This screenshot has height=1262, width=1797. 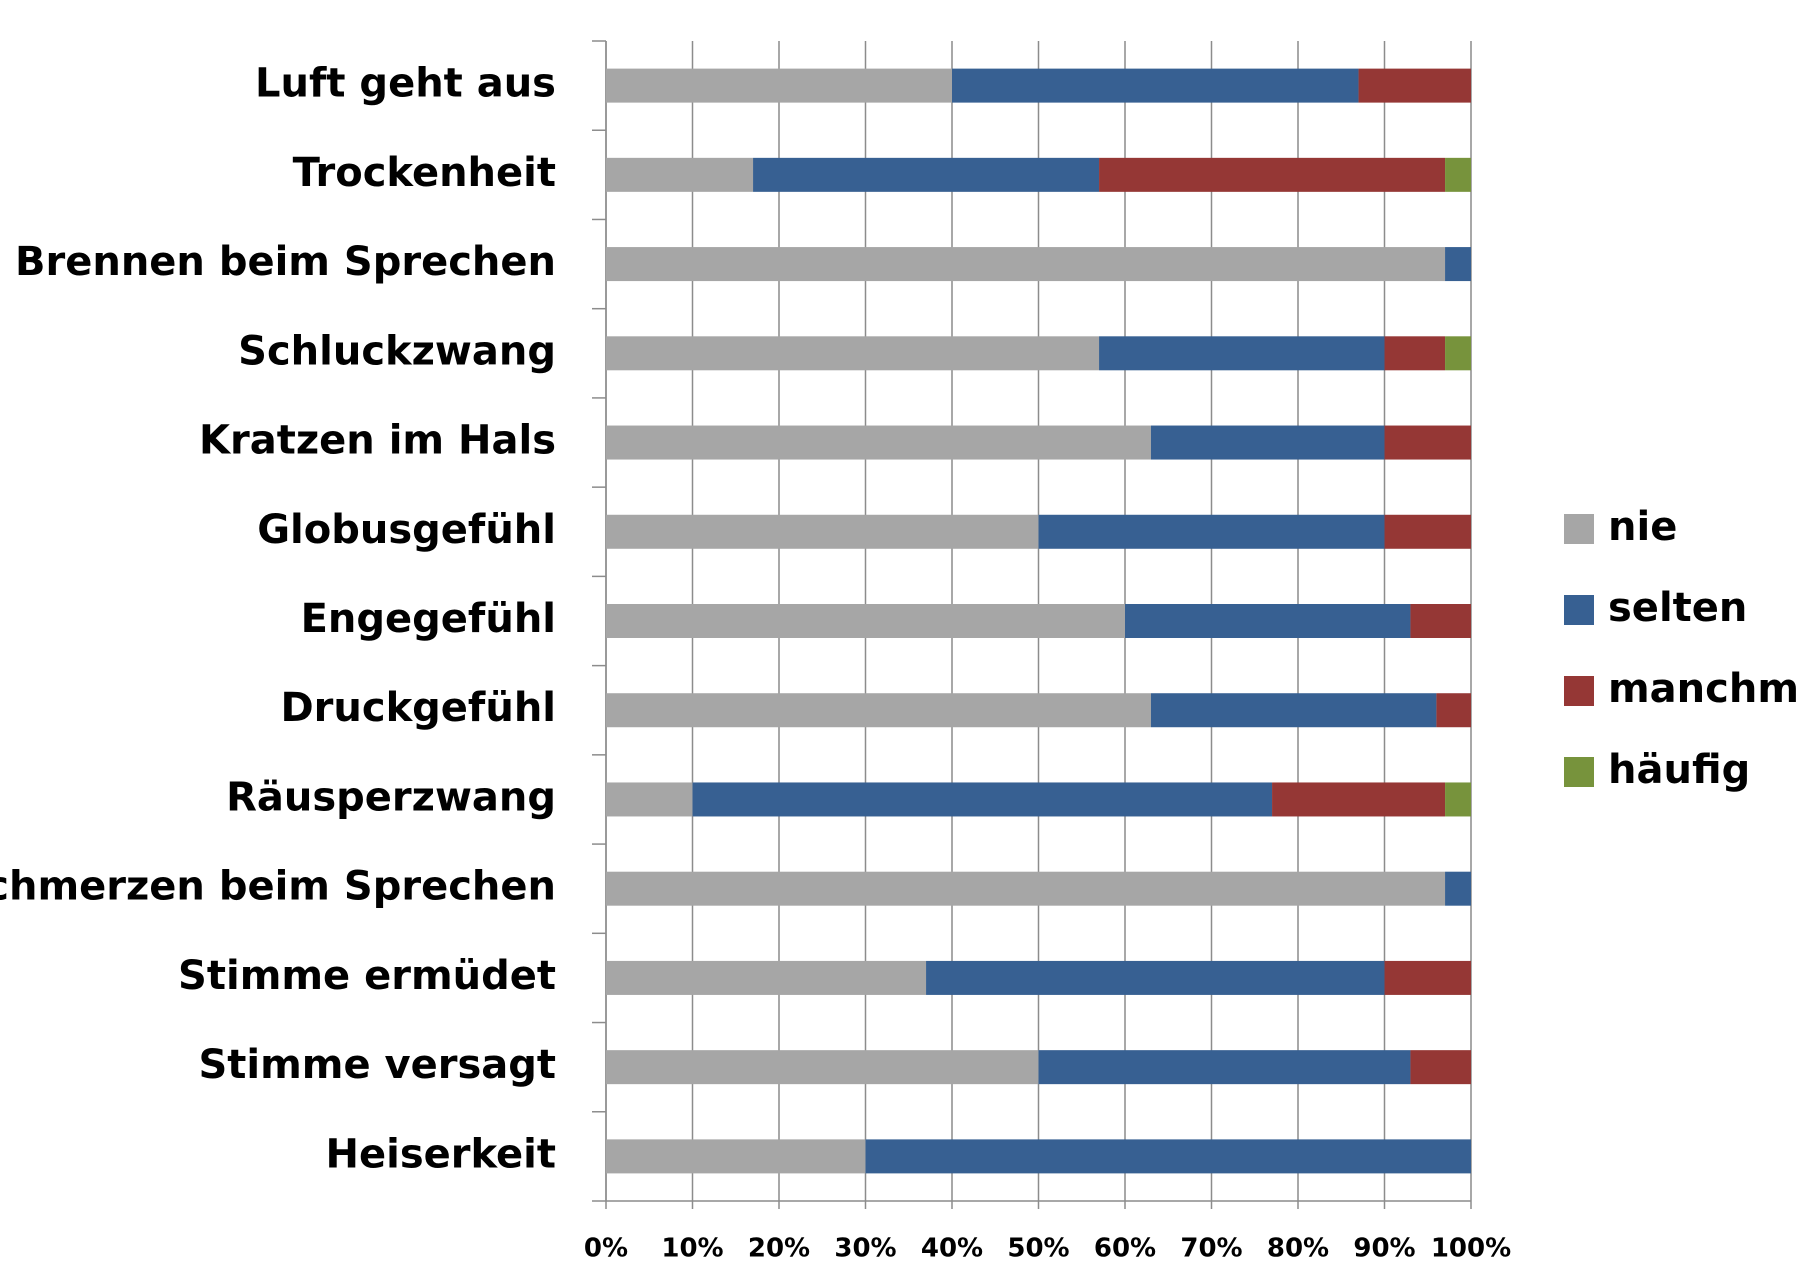 I want to click on x-tick-label: 0%, so click(x=606, y=1248).